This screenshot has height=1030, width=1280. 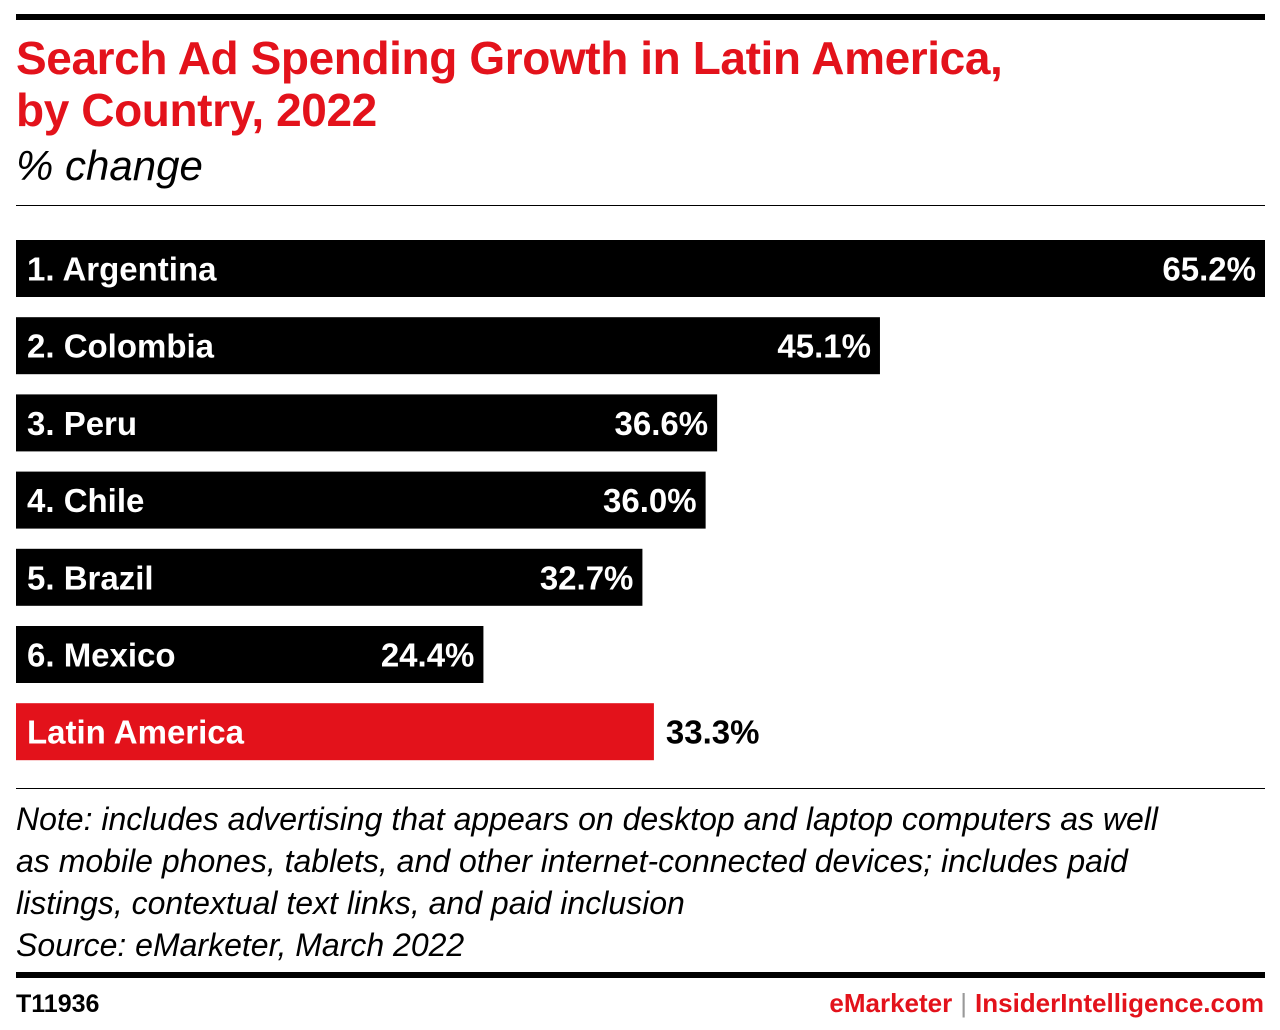 What do you see at coordinates (240, 945) in the screenshot?
I see `source-line: Source: eMarketer, March 2022` at bounding box center [240, 945].